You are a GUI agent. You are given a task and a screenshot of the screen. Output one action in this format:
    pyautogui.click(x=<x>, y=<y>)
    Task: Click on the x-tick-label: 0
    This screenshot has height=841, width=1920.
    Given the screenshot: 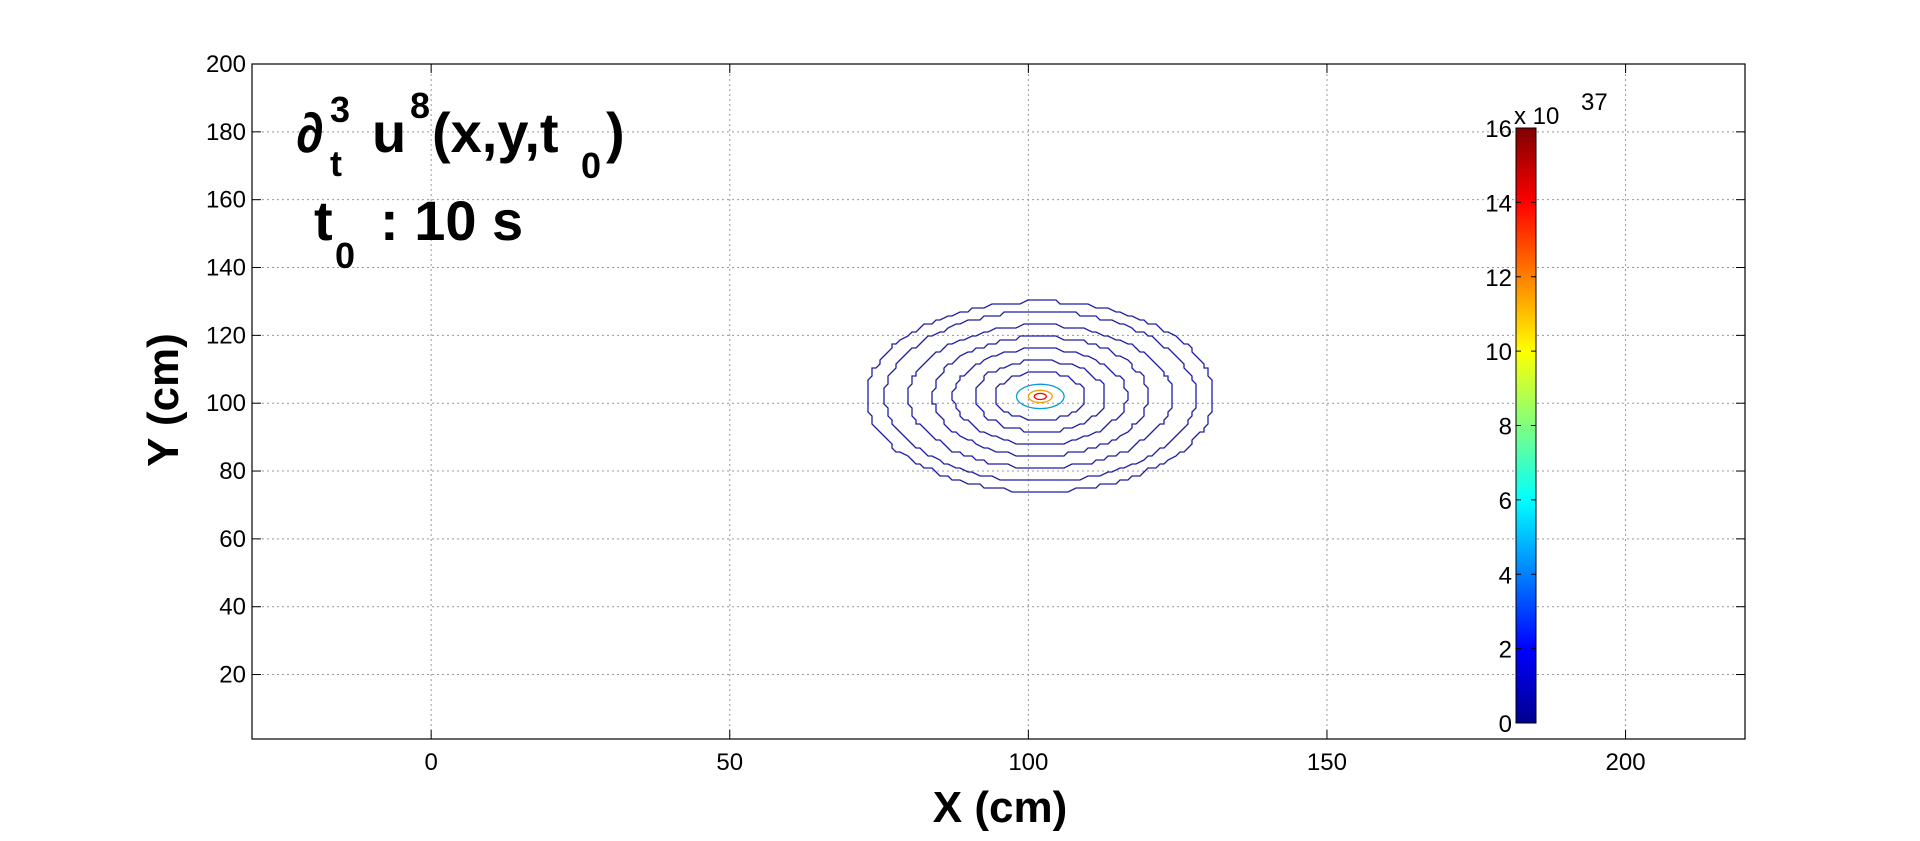 What is the action you would take?
    pyautogui.click(x=430, y=762)
    